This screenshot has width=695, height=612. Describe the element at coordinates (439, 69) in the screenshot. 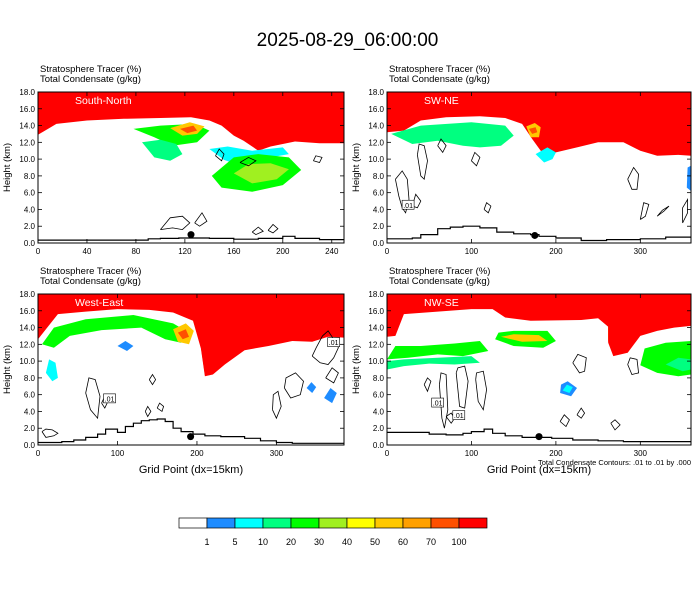

I see `panel-header-tracer: Stratosphere Tracer (%)` at that location.